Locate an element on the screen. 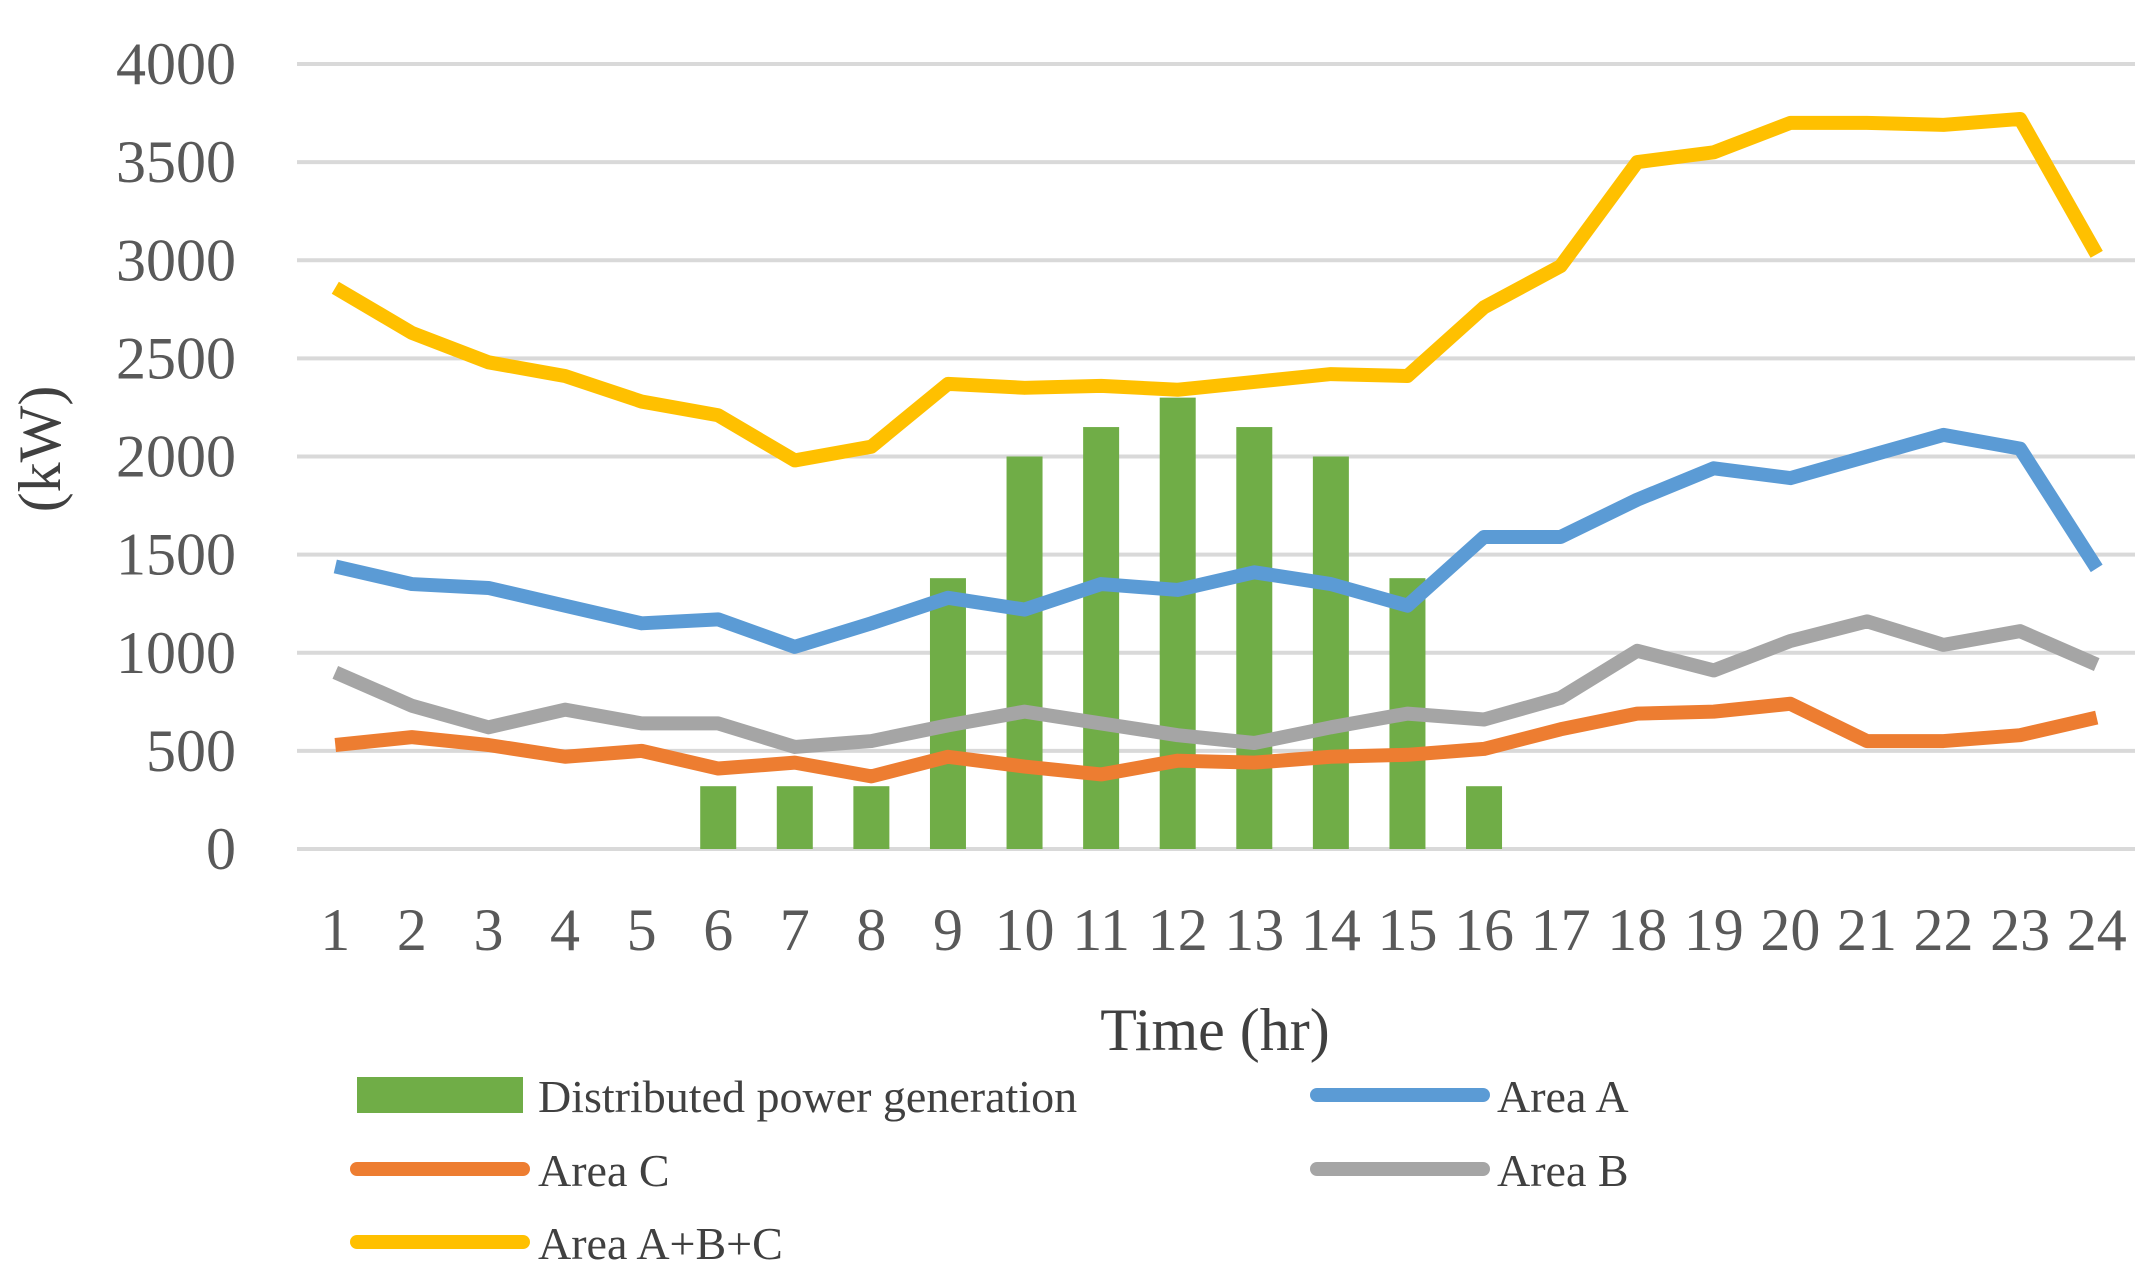  y-tick-label: 2000 is located at coordinates (176, 457).